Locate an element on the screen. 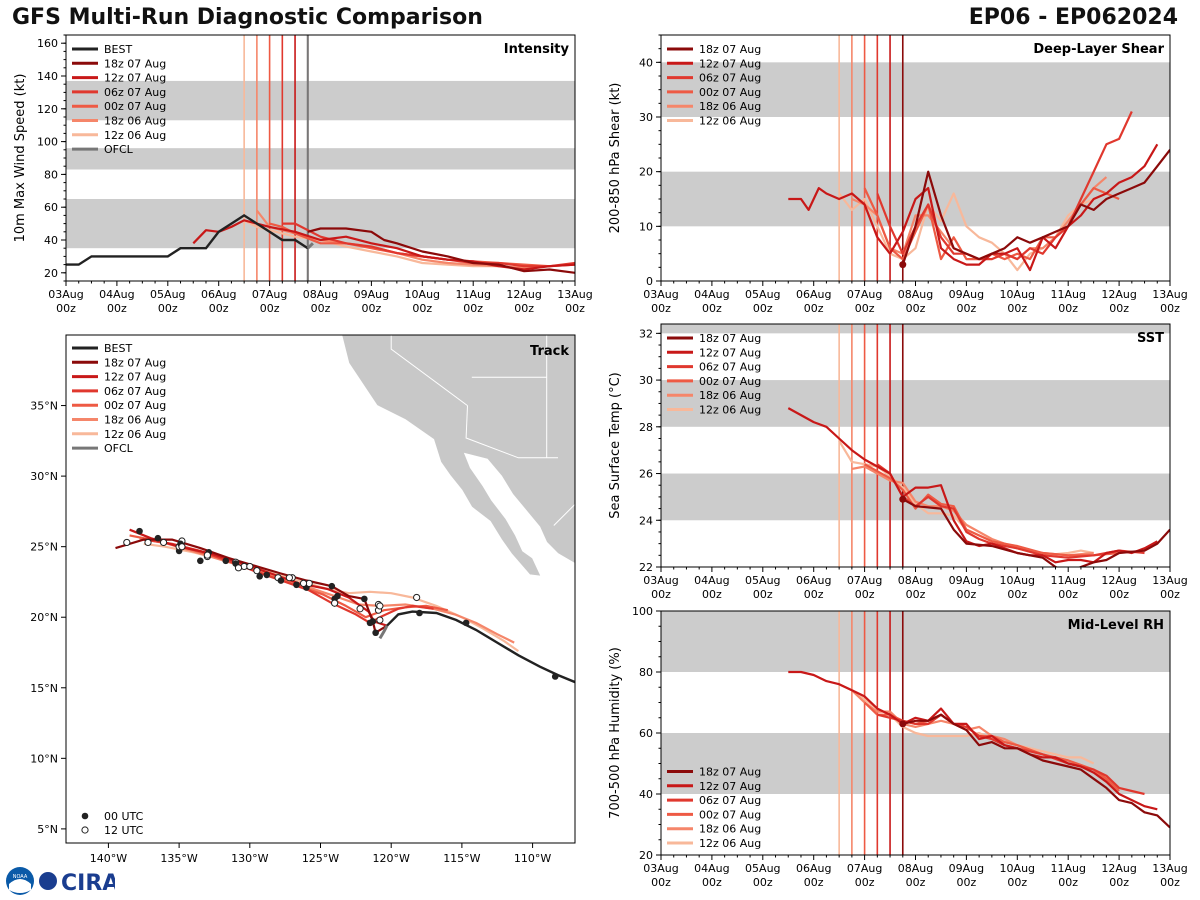 The height and width of the screenshot is (900, 1200). sst-xtick-date: 03Aug is located at coordinates (660, 580).